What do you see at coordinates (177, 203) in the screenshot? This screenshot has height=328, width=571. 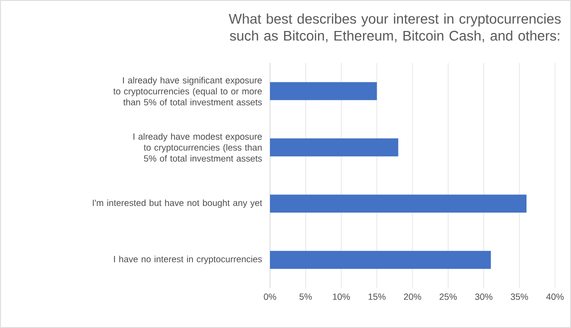 I see `y-tick-label: I'm interested but have not bought any yet` at bounding box center [177, 203].